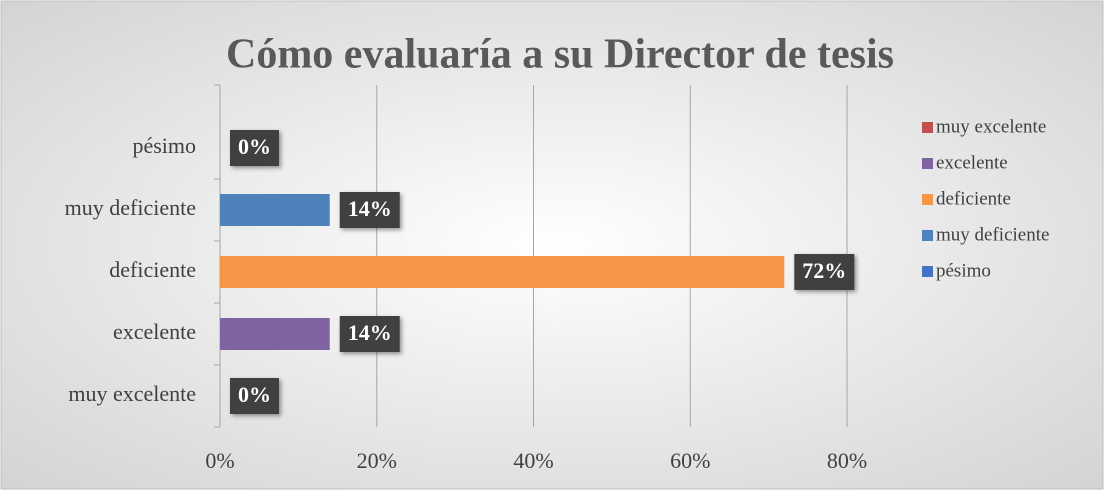 The height and width of the screenshot is (490, 1104). What do you see at coordinates (377, 460) in the screenshot?
I see `x-tick-label: 20%` at bounding box center [377, 460].